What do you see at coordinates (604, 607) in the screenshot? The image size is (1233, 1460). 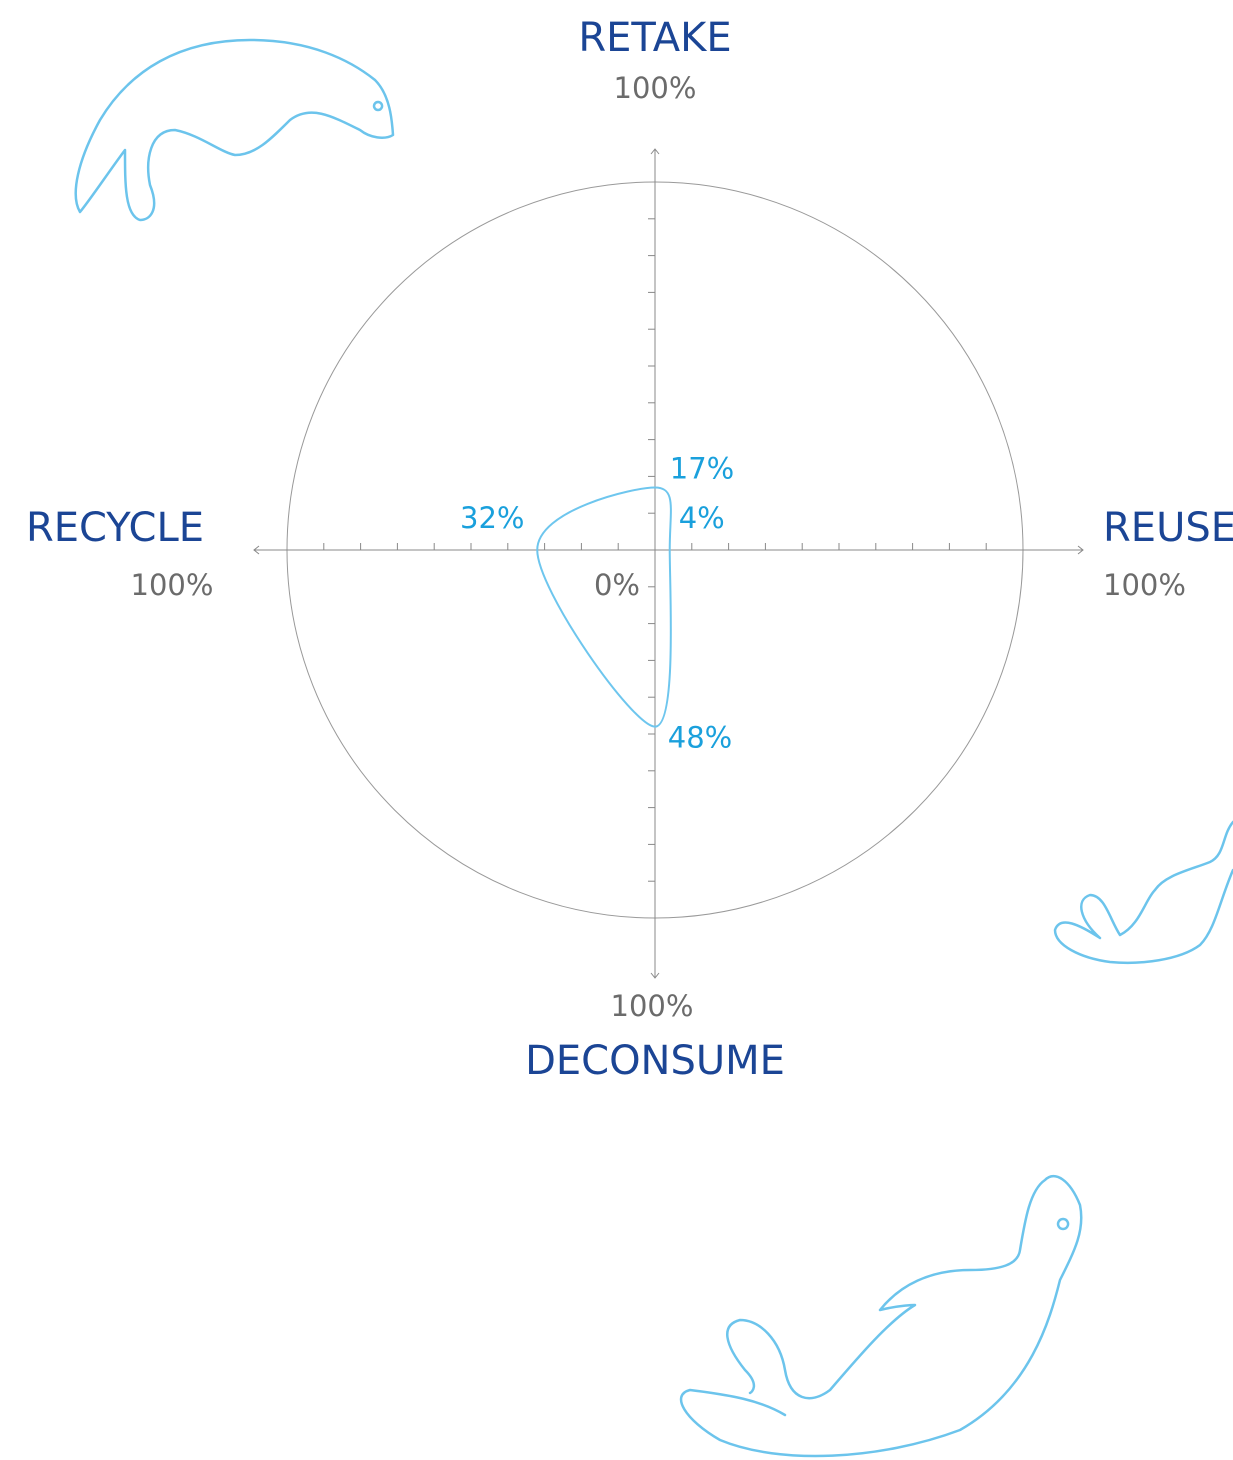 I see `data-shape` at bounding box center [604, 607].